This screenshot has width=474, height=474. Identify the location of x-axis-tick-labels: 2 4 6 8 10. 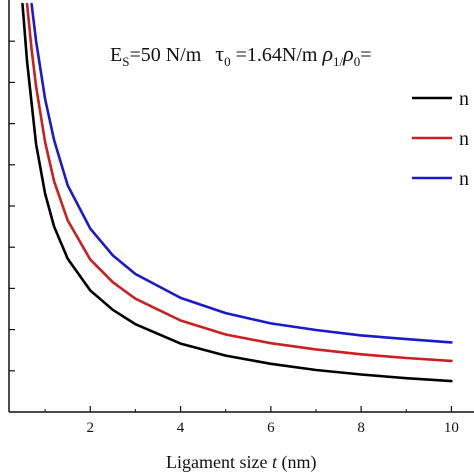
(273, 428).